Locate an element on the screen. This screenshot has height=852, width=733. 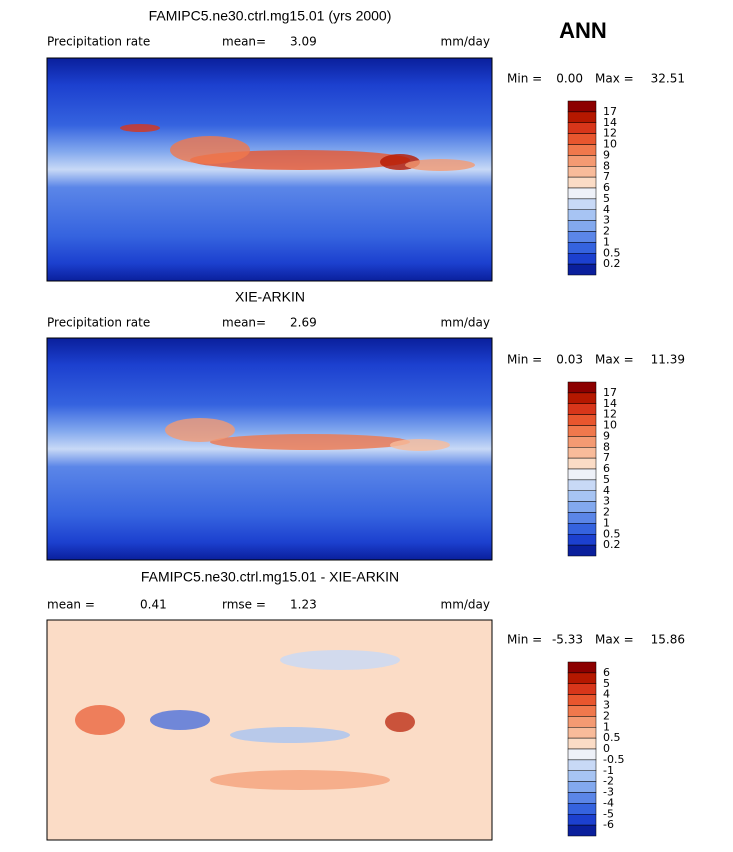
colorbar-label: 6 is located at coordinates (606, 187).